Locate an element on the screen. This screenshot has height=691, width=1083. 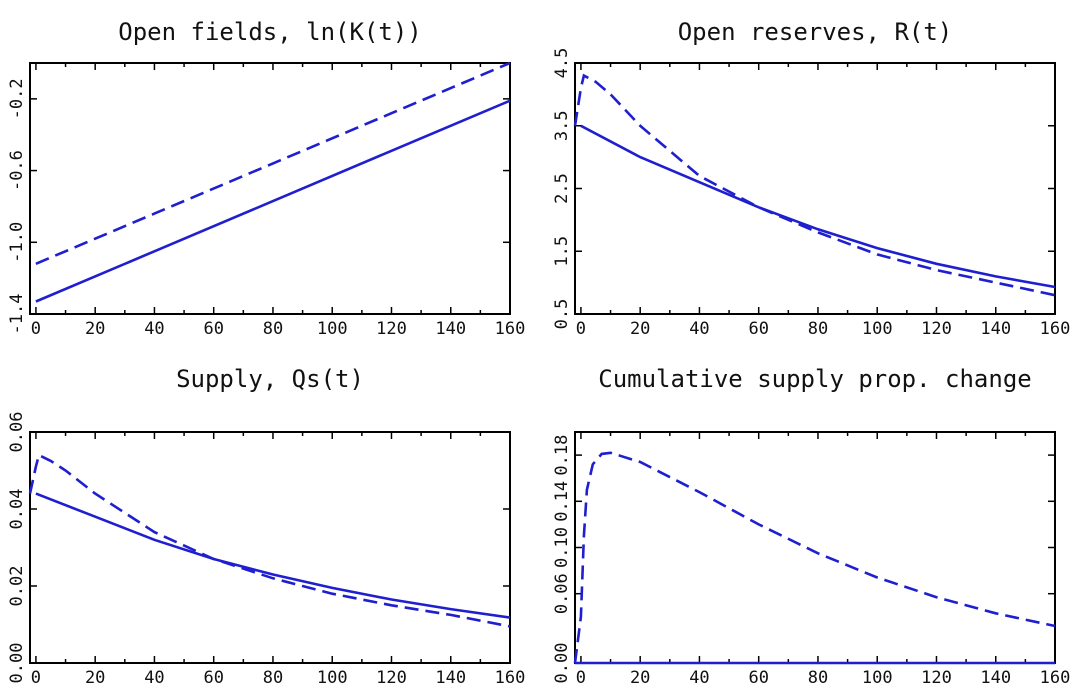
chart-title: Open reserves, R(t) is located at coordinates (815, 32).